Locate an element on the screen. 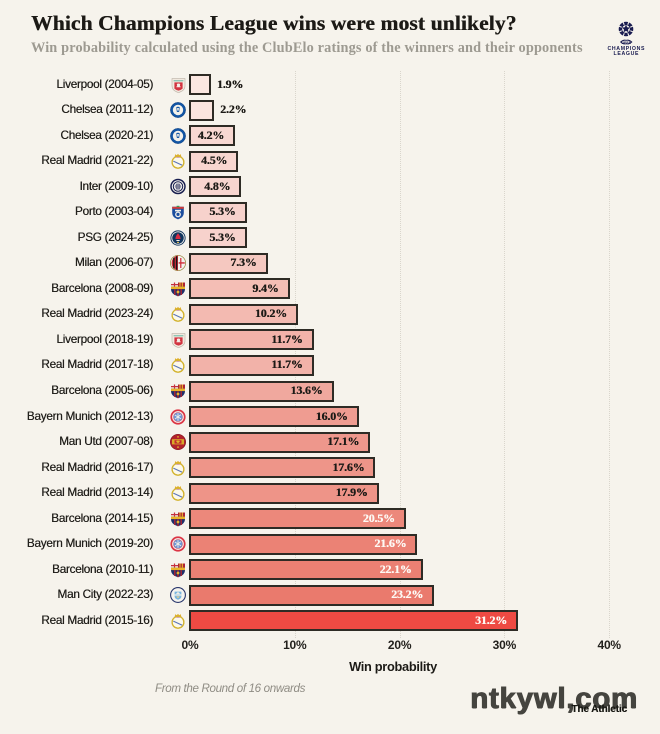 This screenshot has height=734, width=660. svg-text: LEAGUE is located at coordinates (627, 54).